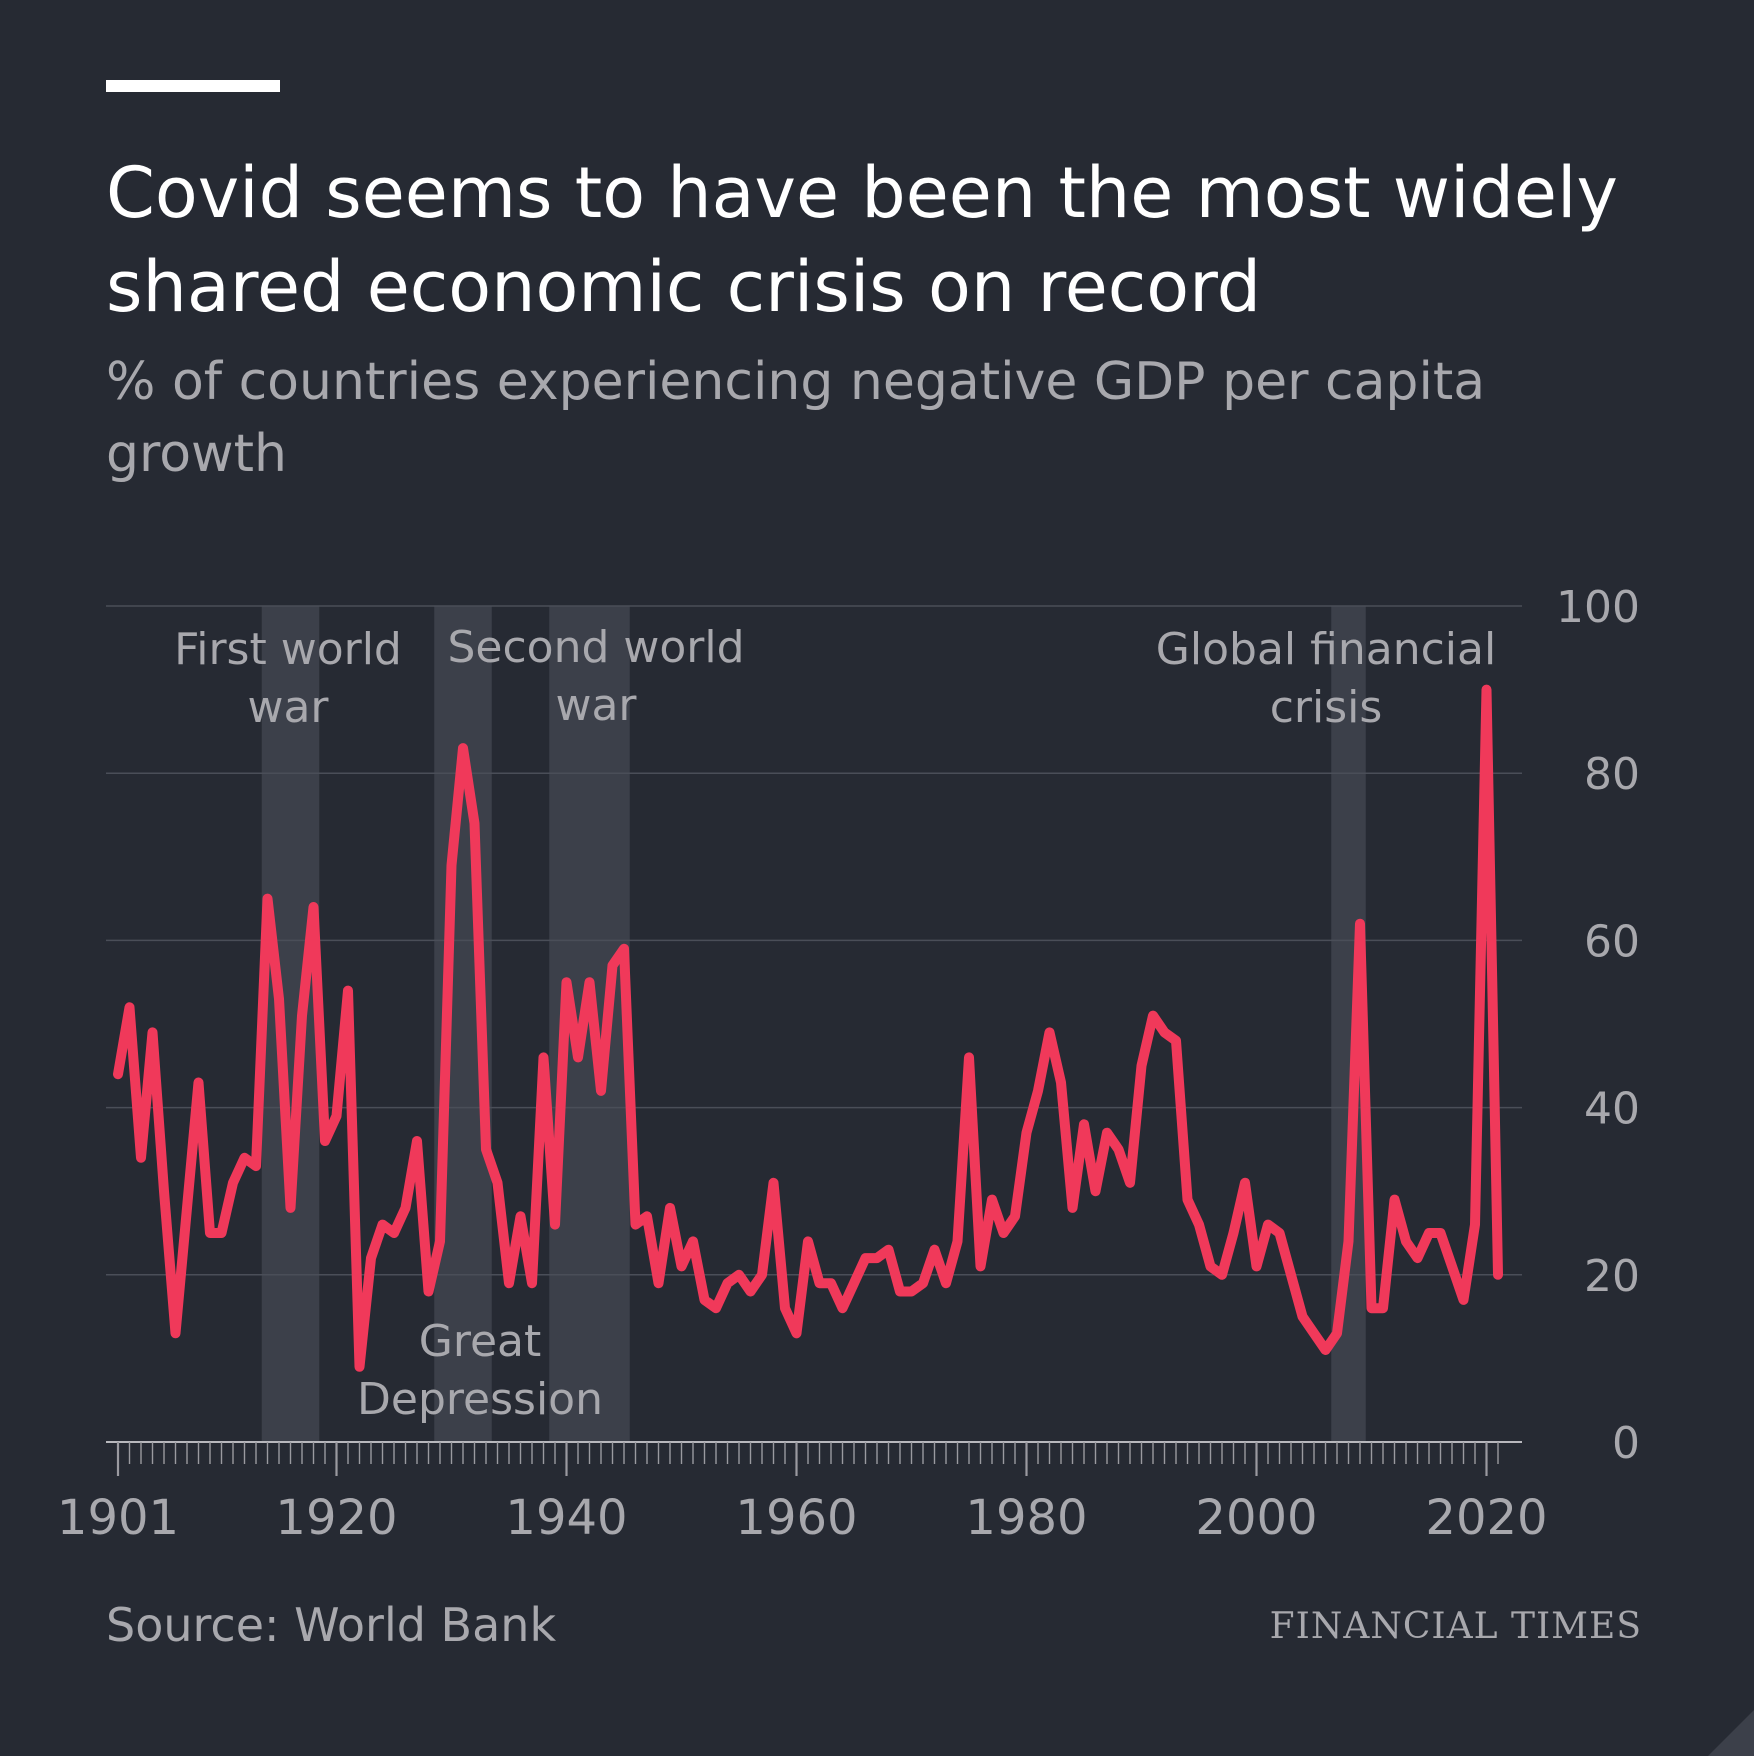  What do you see at coordinates (480, 1341) in the screenshot?
I see `period-label: Great` at bounding box center [480, 1341].